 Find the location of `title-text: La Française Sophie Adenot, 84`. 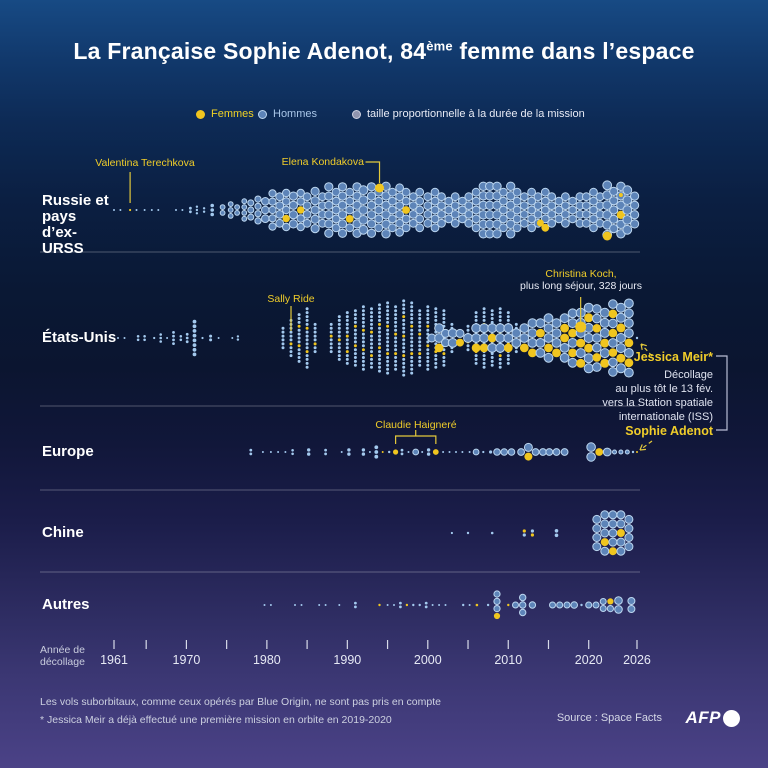

title-text: La Française Sophie Adenot, 84 is located at coordinates (250, 51).